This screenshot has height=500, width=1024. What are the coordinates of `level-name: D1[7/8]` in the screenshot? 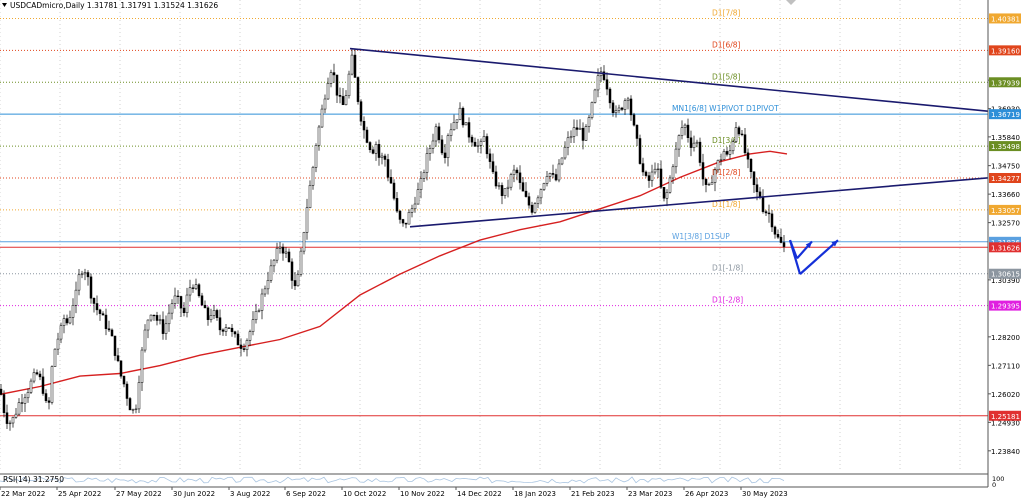 It's located at (726, 12).